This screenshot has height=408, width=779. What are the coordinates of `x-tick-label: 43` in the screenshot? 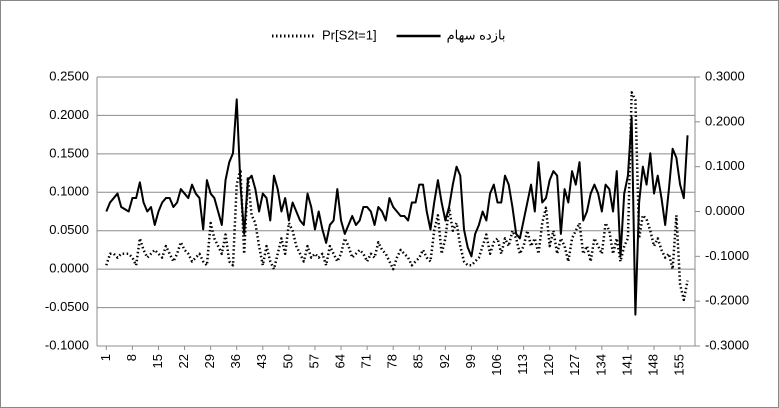 It's located at (261, 361).